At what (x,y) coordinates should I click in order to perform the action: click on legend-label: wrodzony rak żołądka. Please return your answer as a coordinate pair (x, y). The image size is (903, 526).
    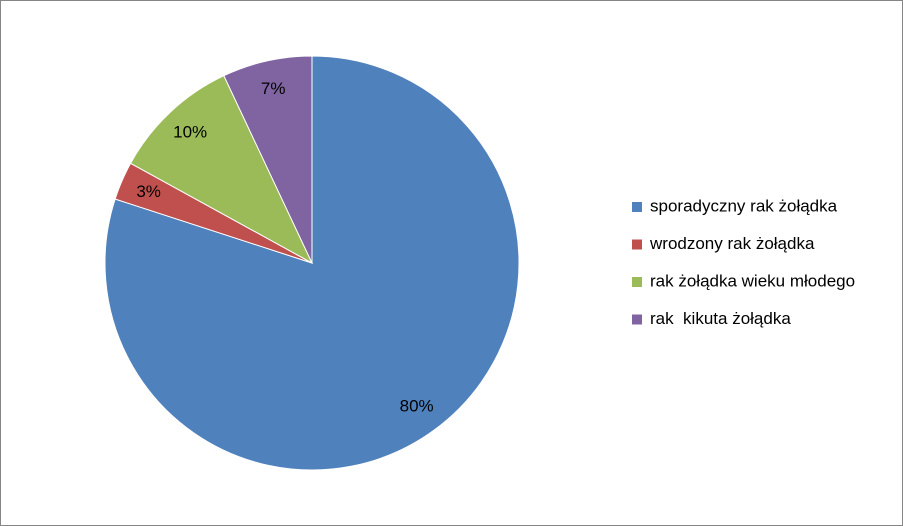
    Looking at the image, I should click on (732, 243).